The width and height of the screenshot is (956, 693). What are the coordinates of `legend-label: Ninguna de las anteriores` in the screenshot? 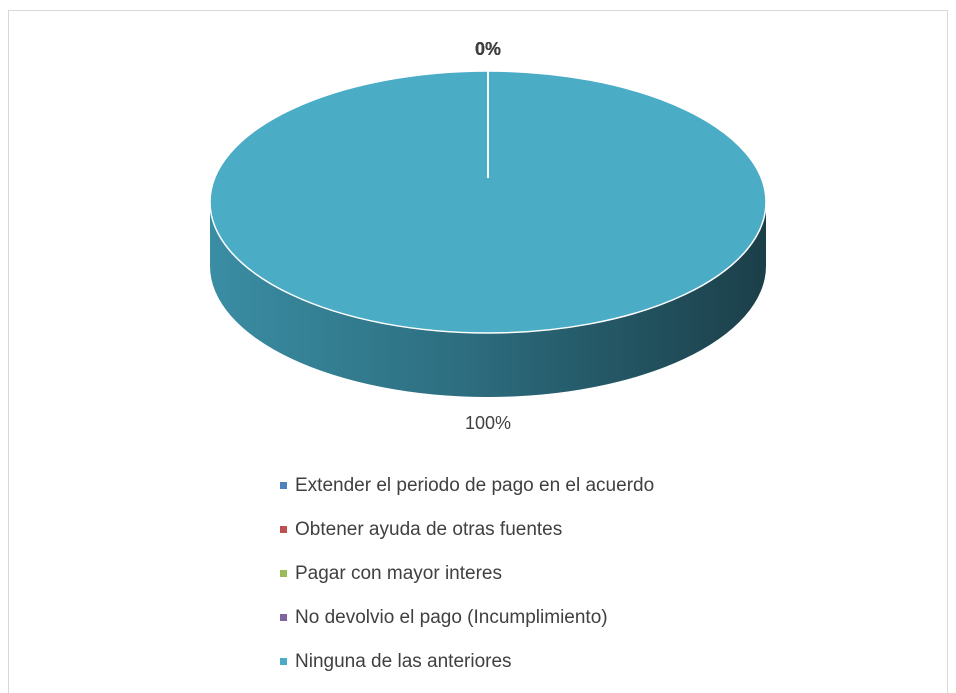 It's located at (403, 661).